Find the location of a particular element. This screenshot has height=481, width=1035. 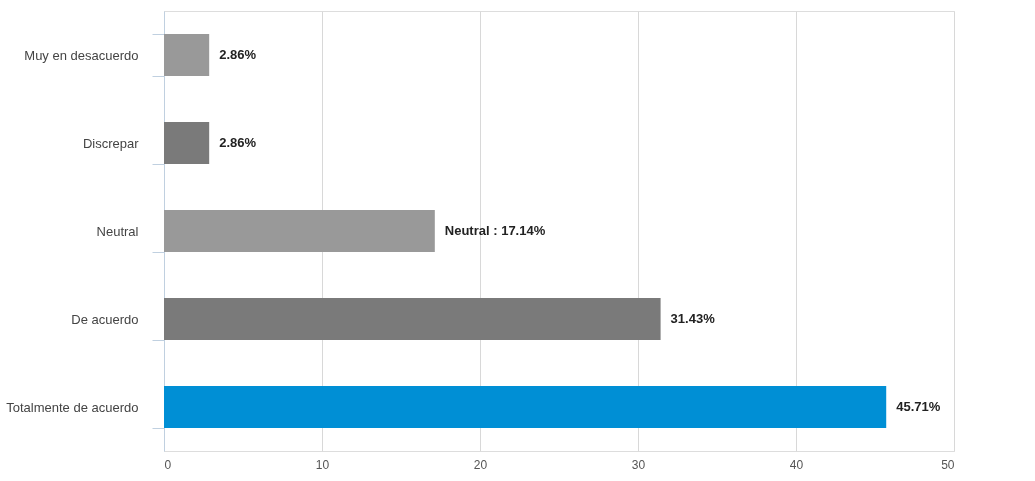

data-label: 31.43% is located at coordinates (693, 318).